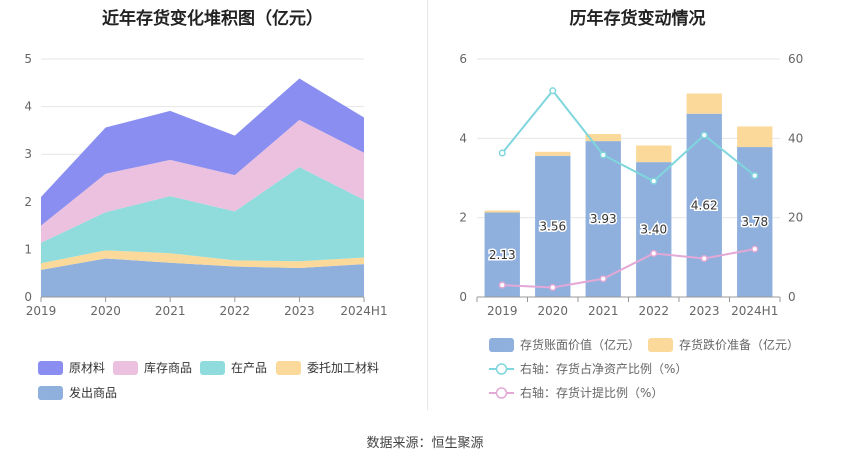 Image resolution: width=850 pixels, height=459 pixels. Describe the element at coordinates (795, 138) in the screenshot. I see `y-right-tick-label: 40` at that location.